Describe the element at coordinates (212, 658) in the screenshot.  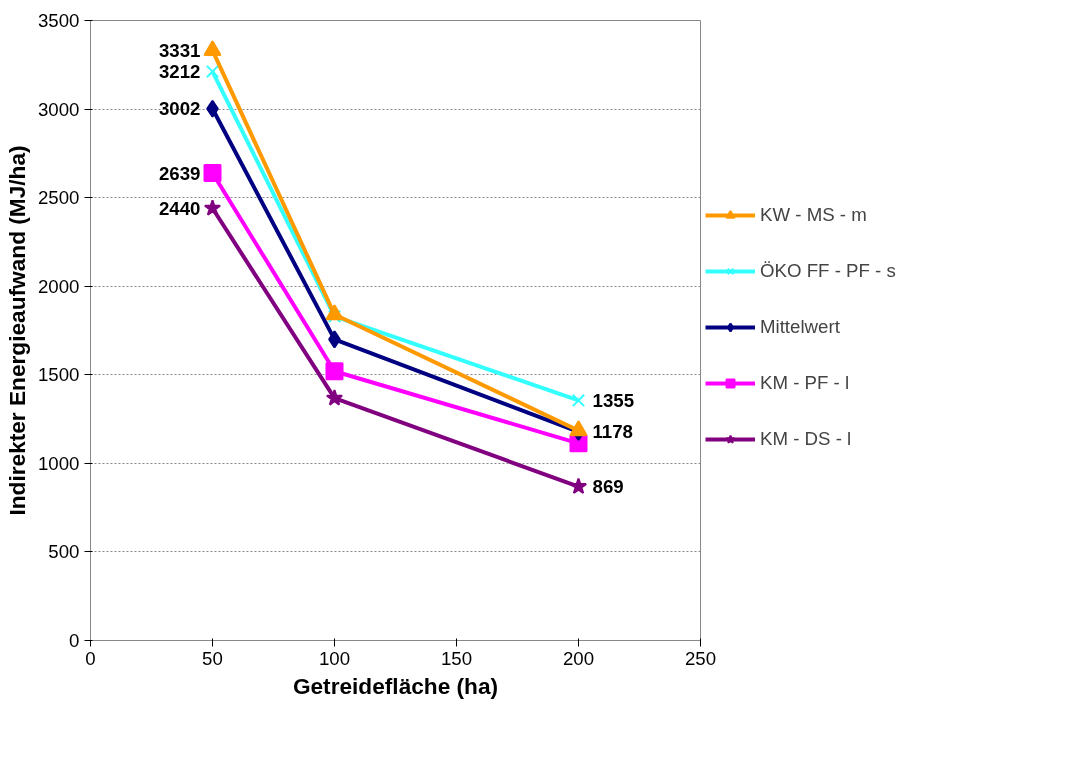
I see `x-tick-label: 50` at that location.